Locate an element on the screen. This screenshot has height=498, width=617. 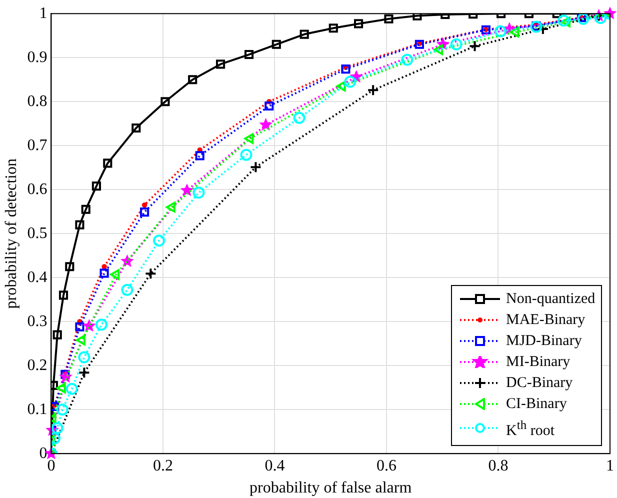
y-tick-label: 0.9 is located at coordinates (37, 57).